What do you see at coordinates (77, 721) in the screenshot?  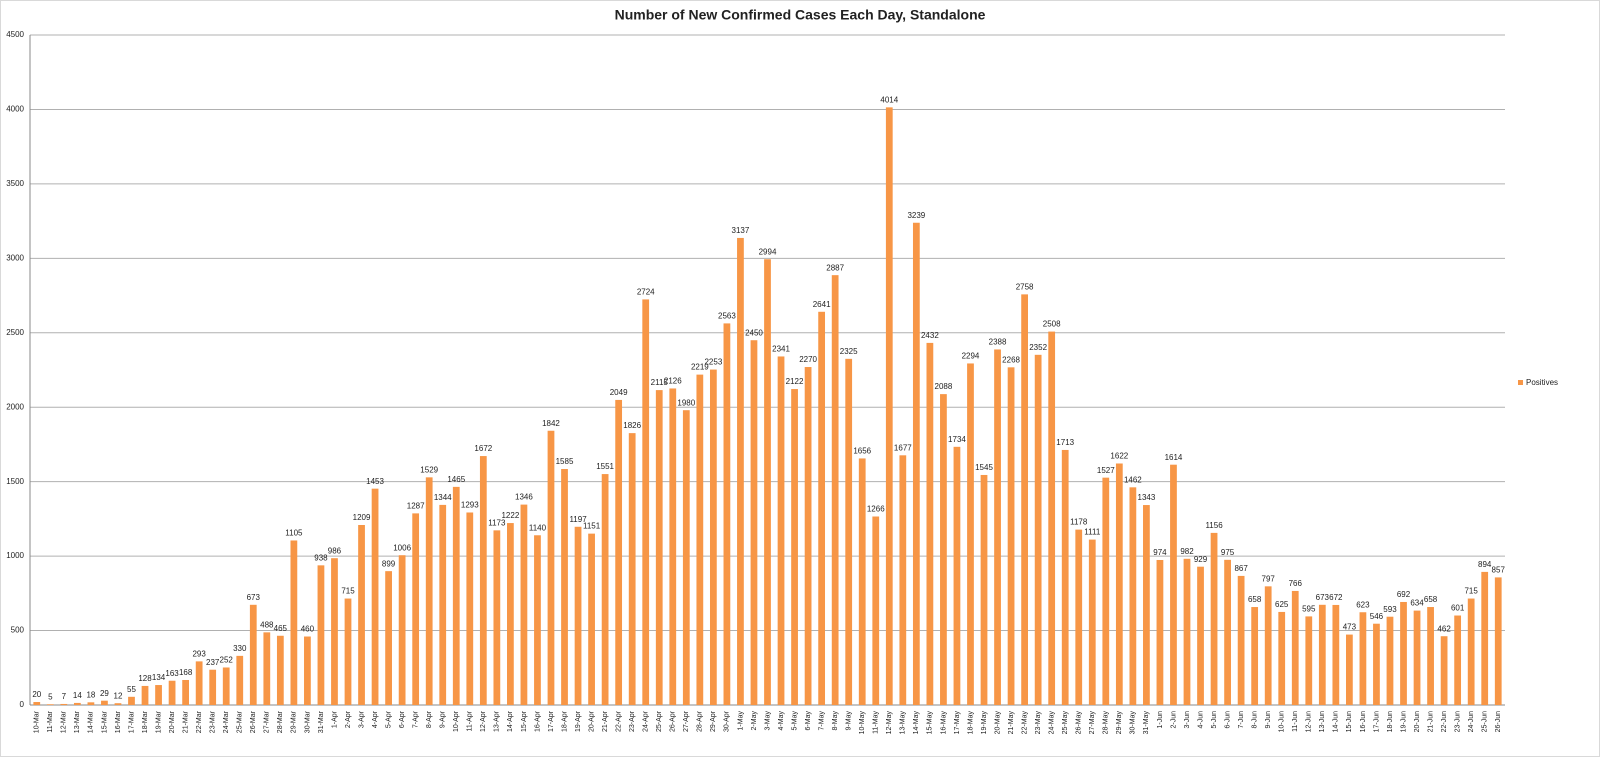 I see `x-tick-label: 13-Mar` at bounding box center [77, 721].